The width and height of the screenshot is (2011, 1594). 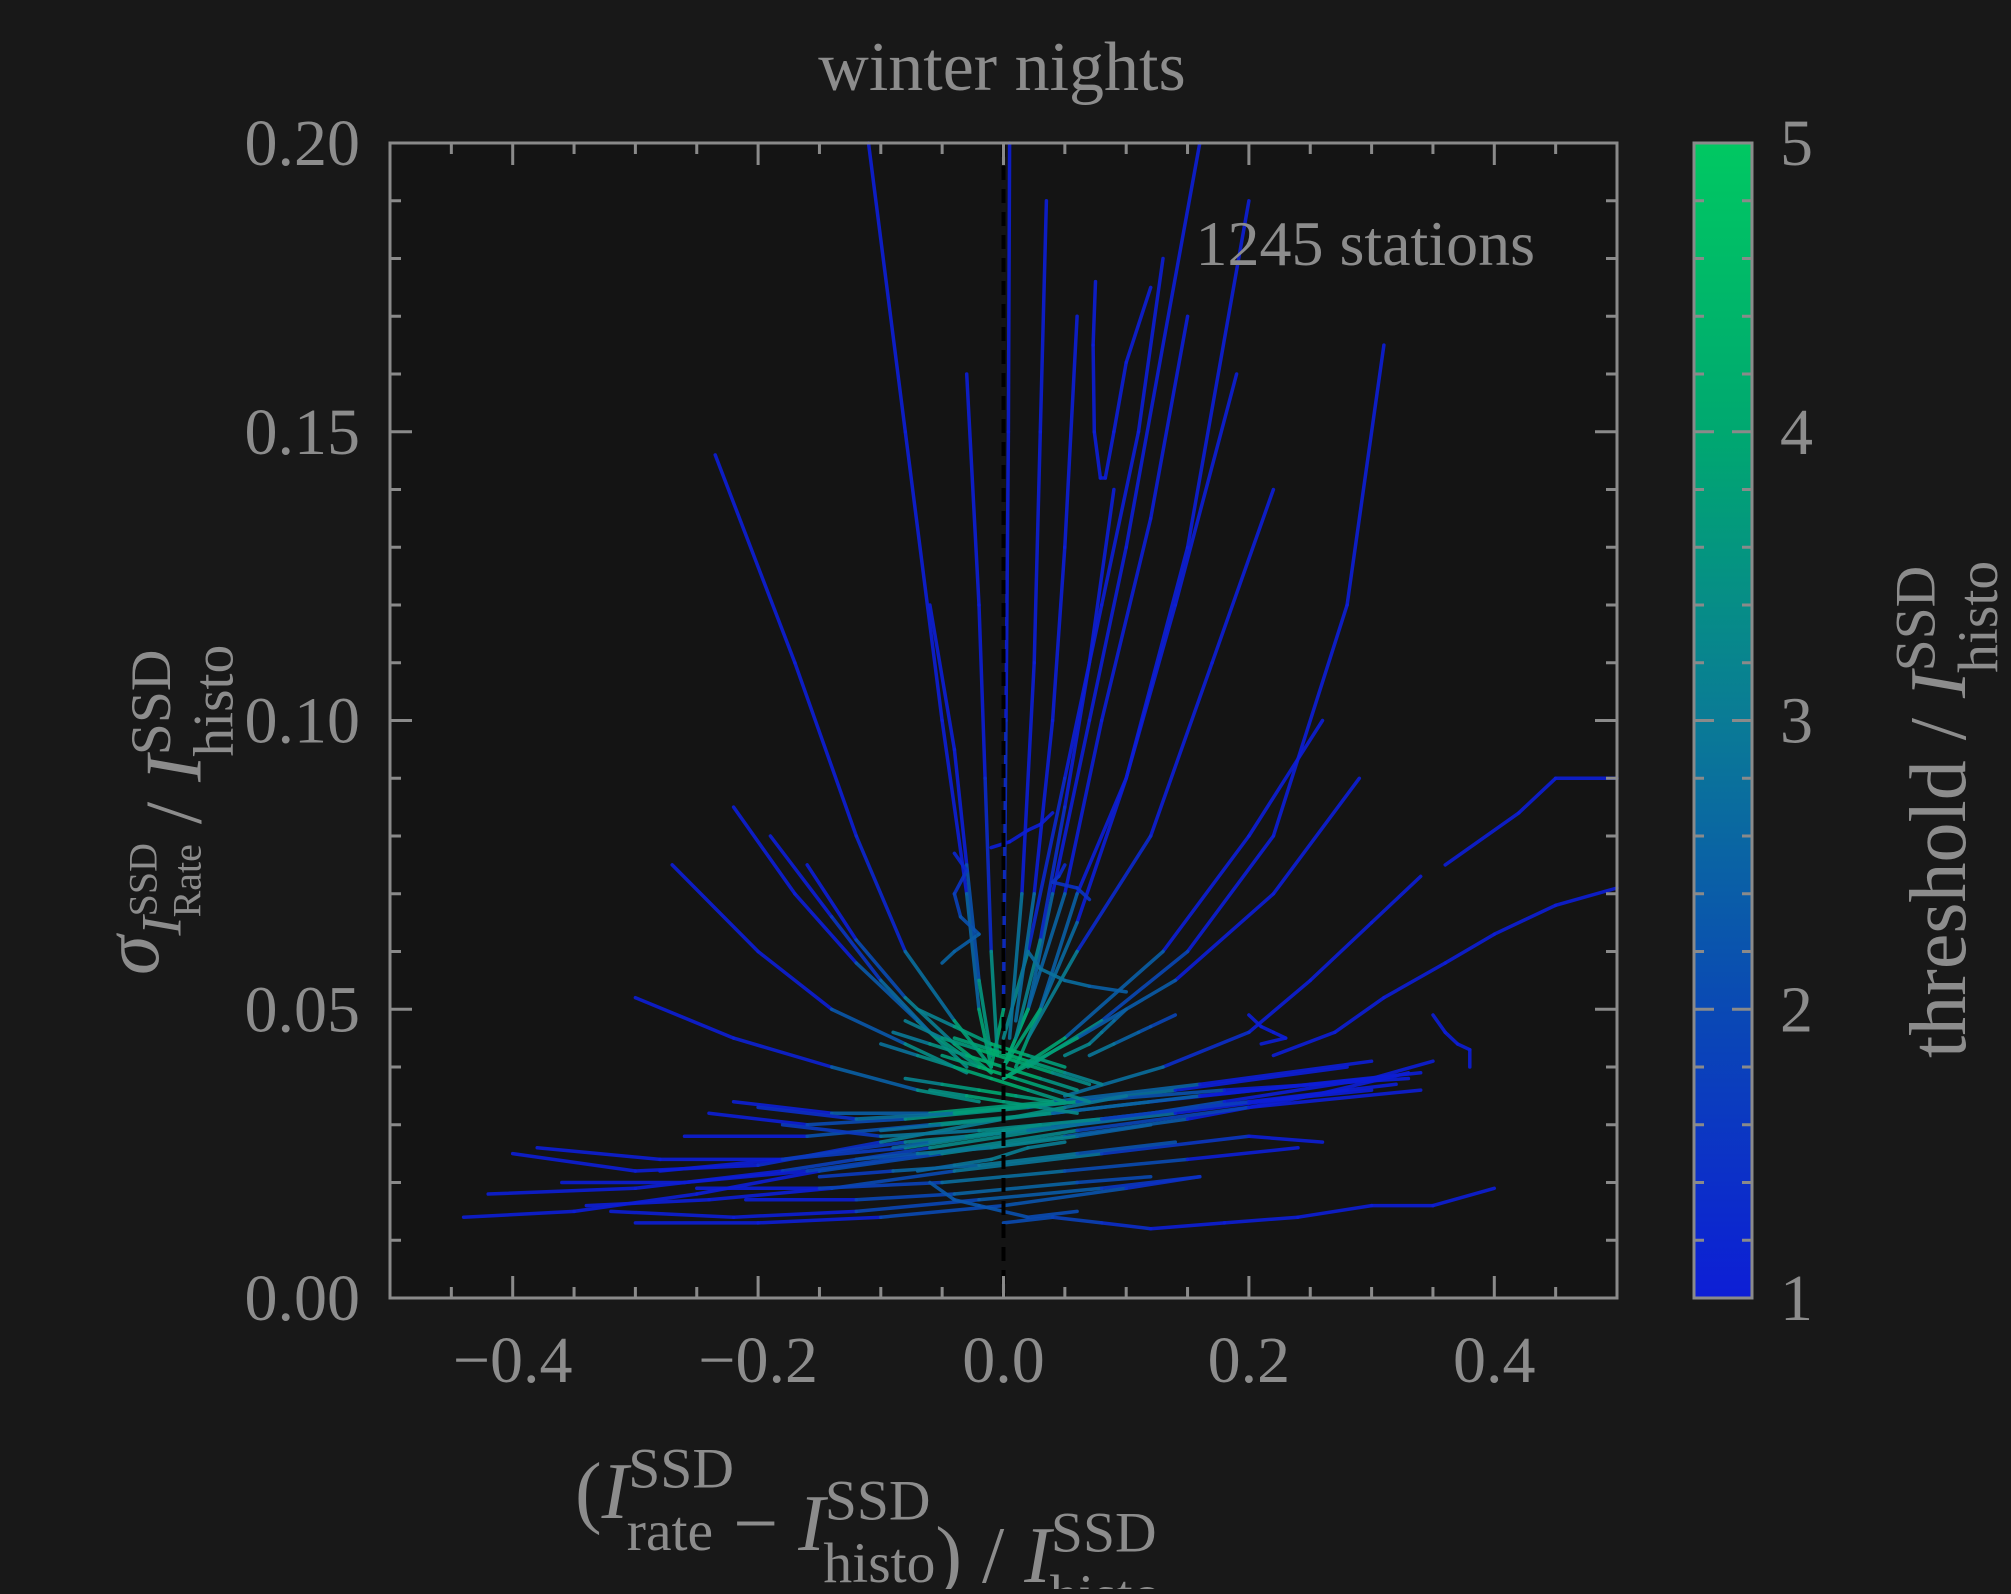 I want to click on series-29-segment, so click(x=1537, y=795).